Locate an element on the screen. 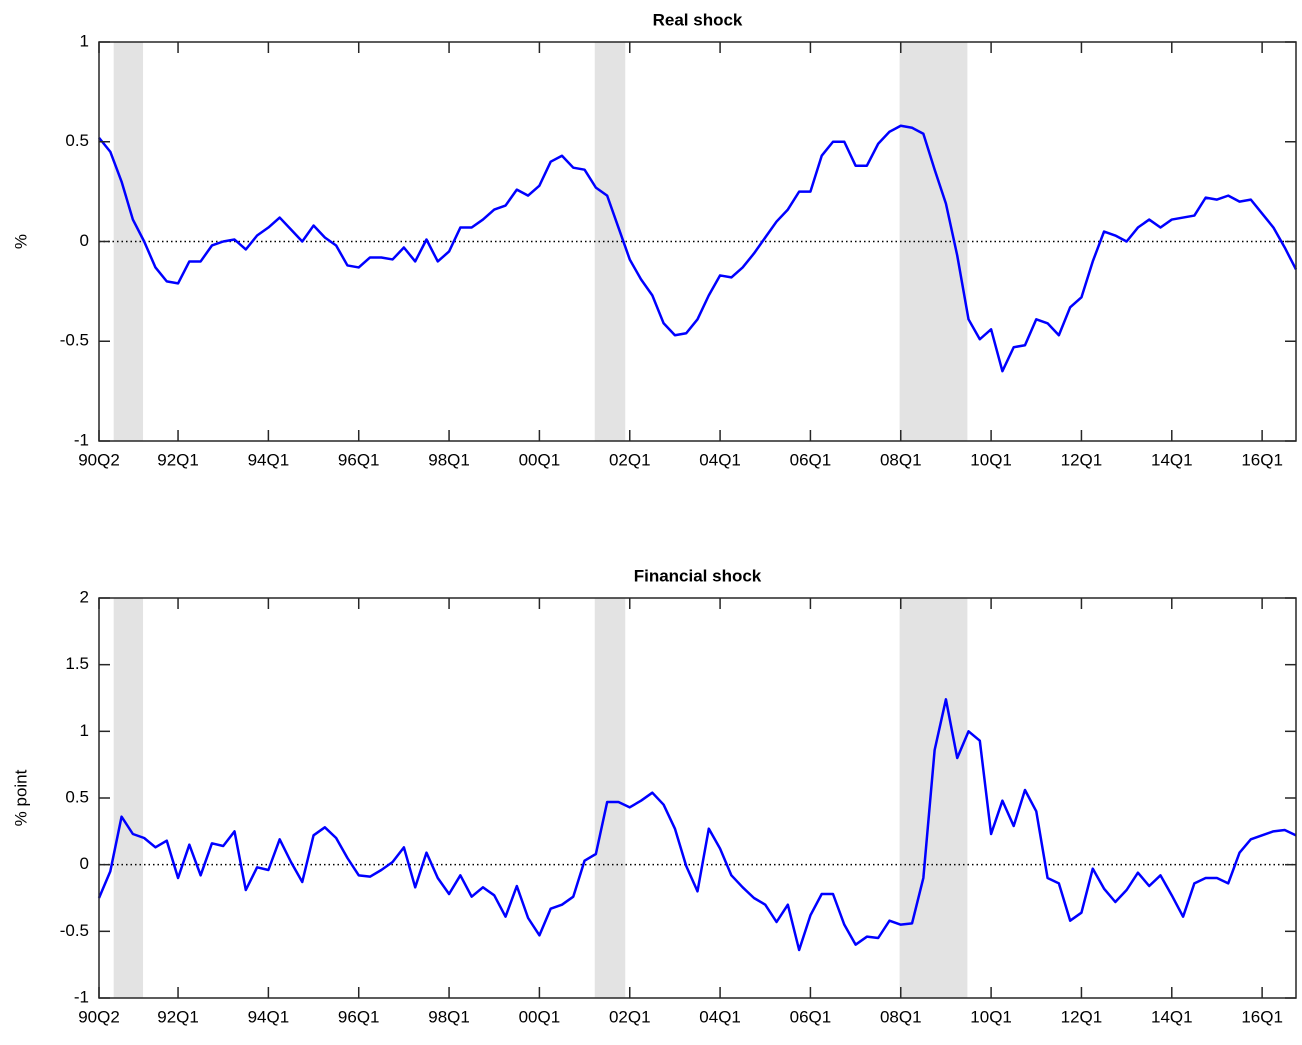 The height and width of the screenshot is (1045, 1302). chart-title: Financial shock is located at coordinates (698, 575).